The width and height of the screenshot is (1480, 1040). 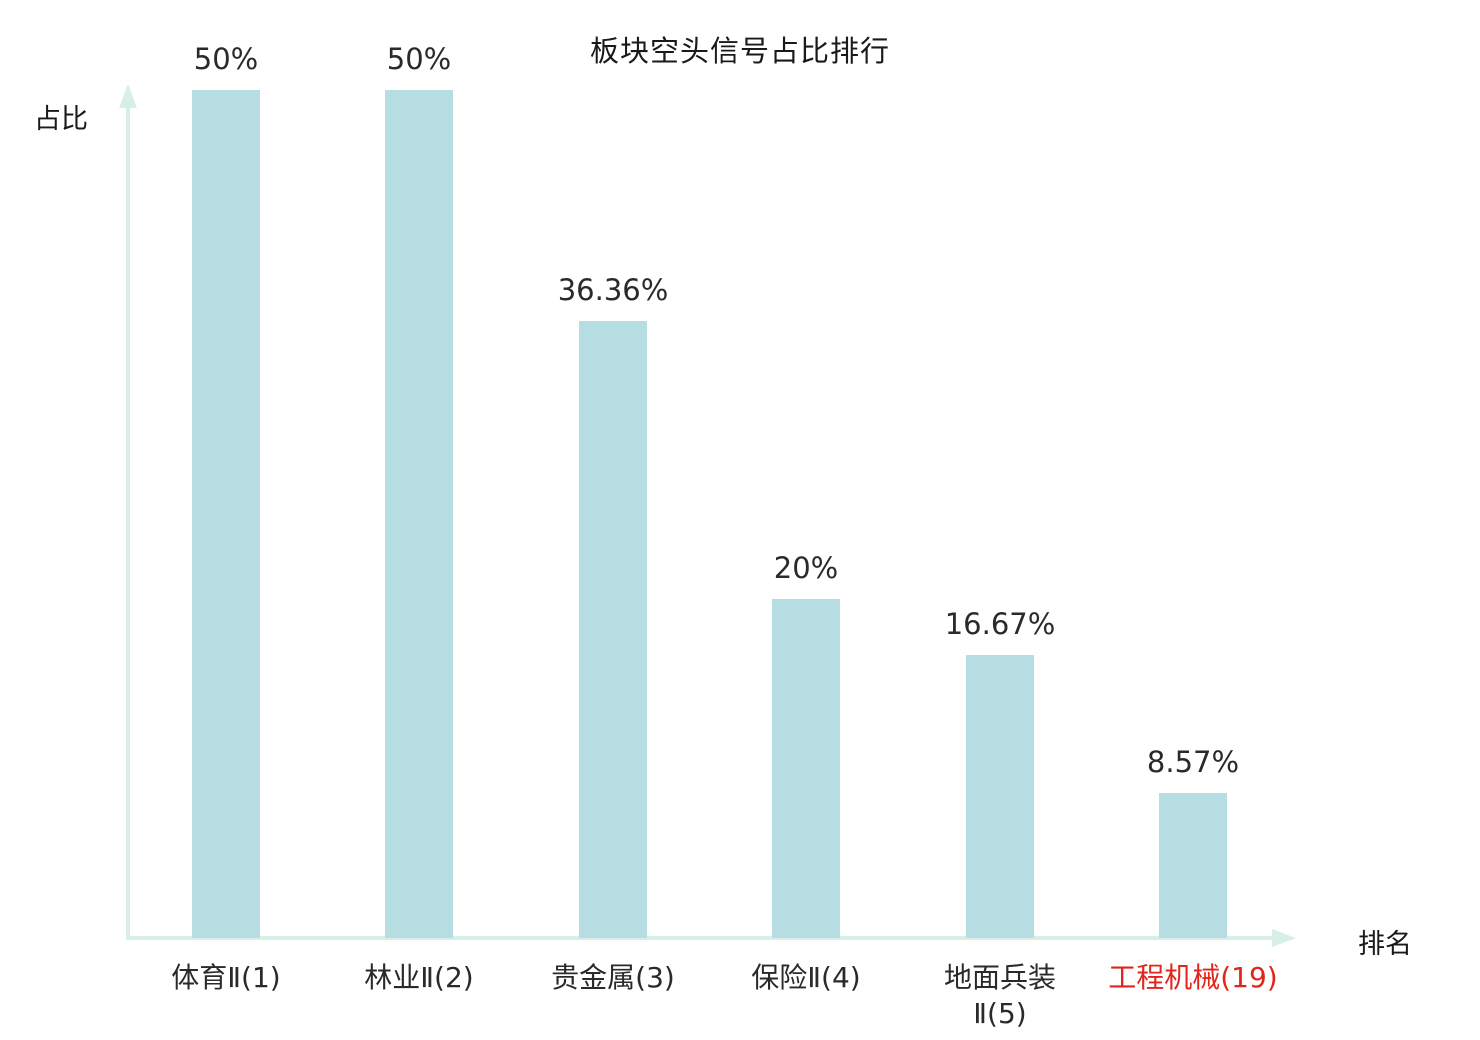 What do you see at coordinates (1193, 977) in the screenshot?
I see `bar-category-label: 工程机械(19)` at bounding box center [1193, 977].